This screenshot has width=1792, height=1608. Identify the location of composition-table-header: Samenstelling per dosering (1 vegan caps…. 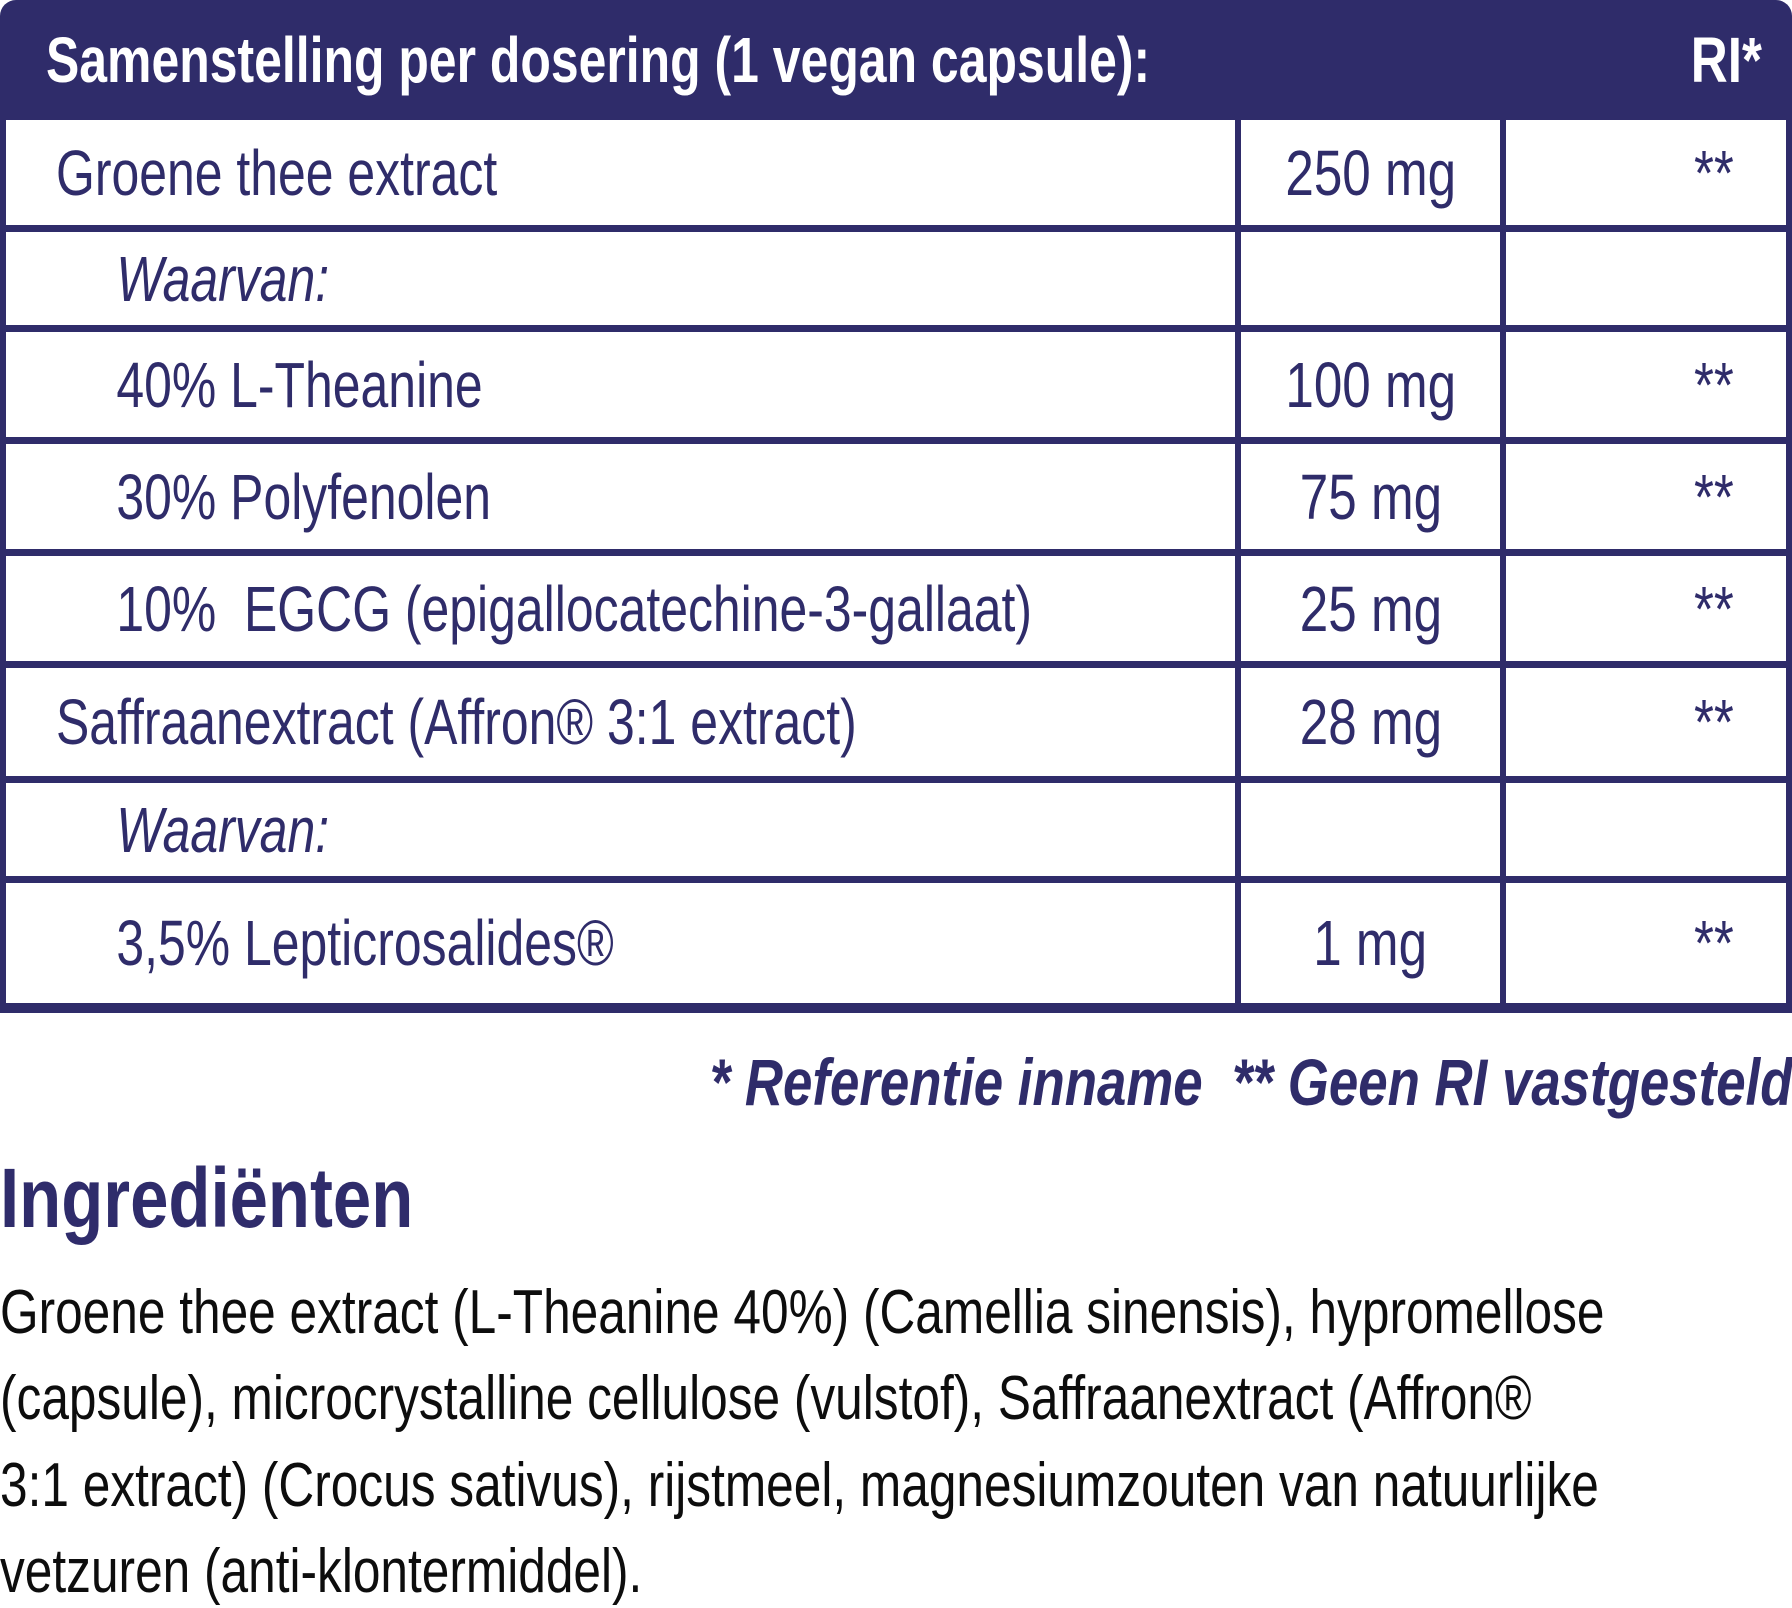
(896, 60).